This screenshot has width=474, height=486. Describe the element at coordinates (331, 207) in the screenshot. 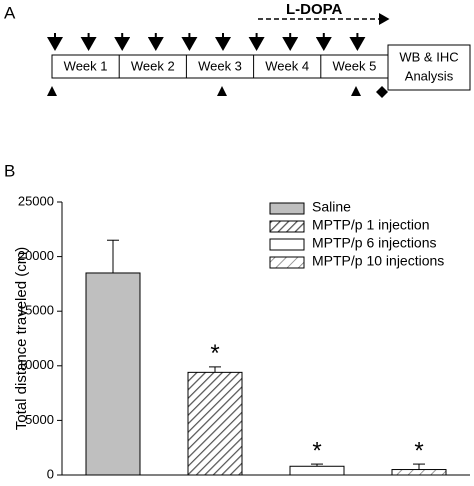

I see `legend-label: Saline` at that location.